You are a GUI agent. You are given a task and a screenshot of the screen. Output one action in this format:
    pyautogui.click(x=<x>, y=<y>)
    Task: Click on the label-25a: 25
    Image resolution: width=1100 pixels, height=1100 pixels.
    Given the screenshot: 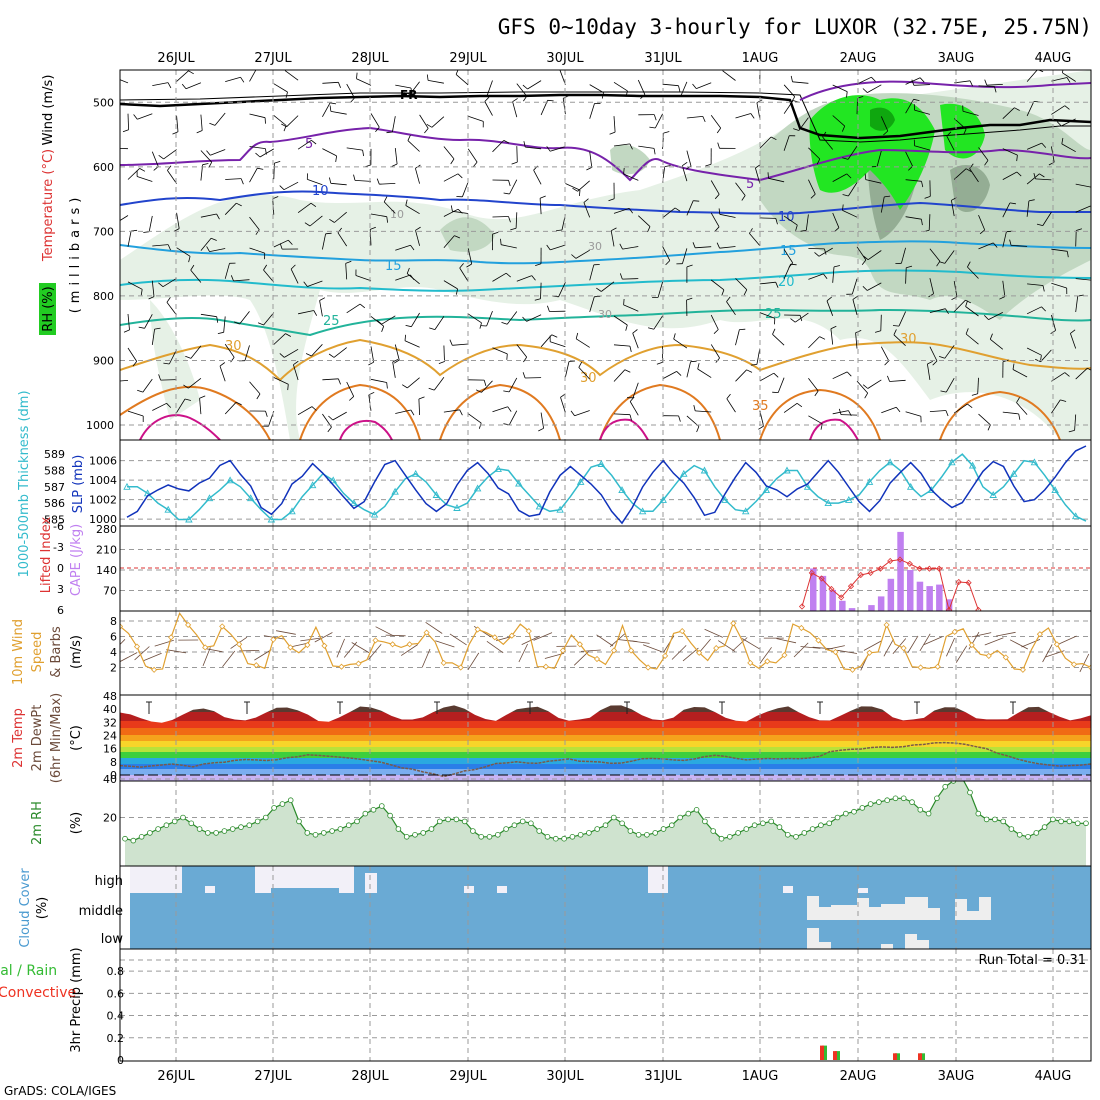 What is the action you would take?
    pyautogui.click(x=331, y=321)
    